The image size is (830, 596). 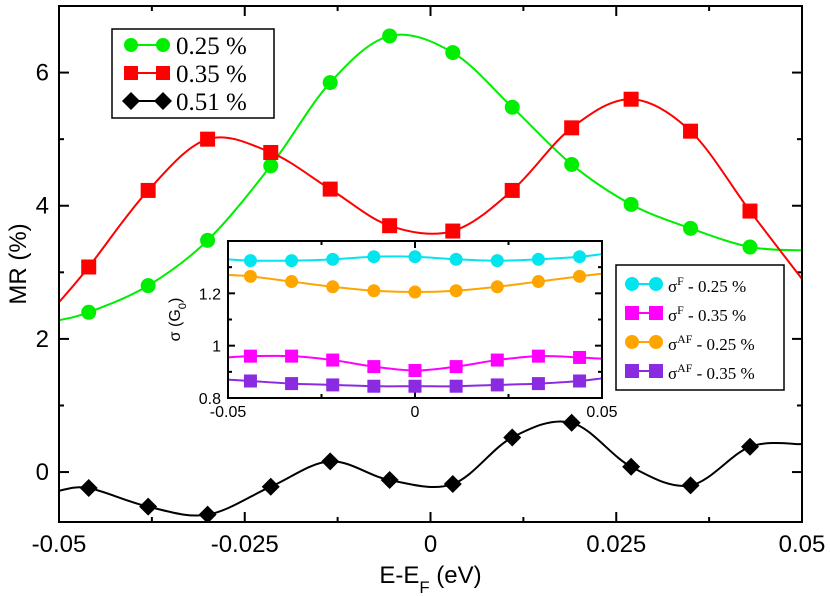 What do you see at coordinates (216, 347) in the screenshot?
I see `inset-y-tick-label: 1` at bounding box center [216, 347].